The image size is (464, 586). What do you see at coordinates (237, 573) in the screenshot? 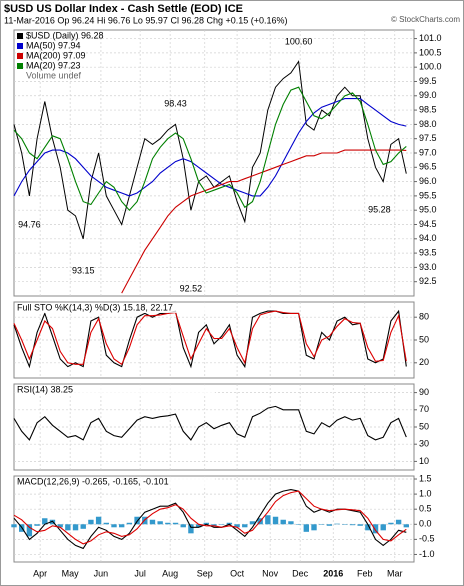
I see `x-tick-label: Oct` at bounding box center [237, 573].